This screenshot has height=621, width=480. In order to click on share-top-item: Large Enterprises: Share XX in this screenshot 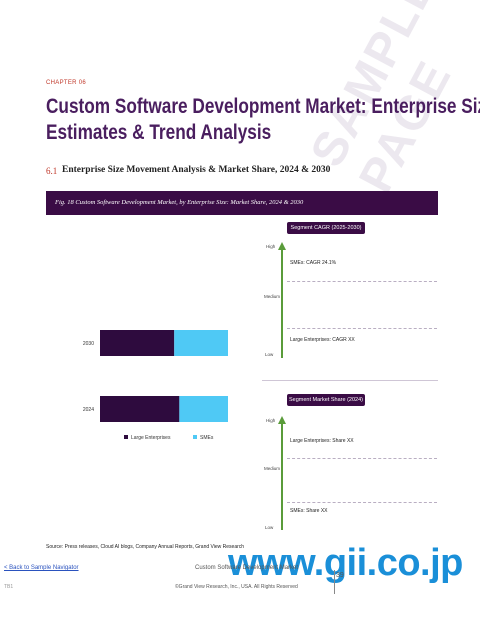, I will do `click(322, 441)`.